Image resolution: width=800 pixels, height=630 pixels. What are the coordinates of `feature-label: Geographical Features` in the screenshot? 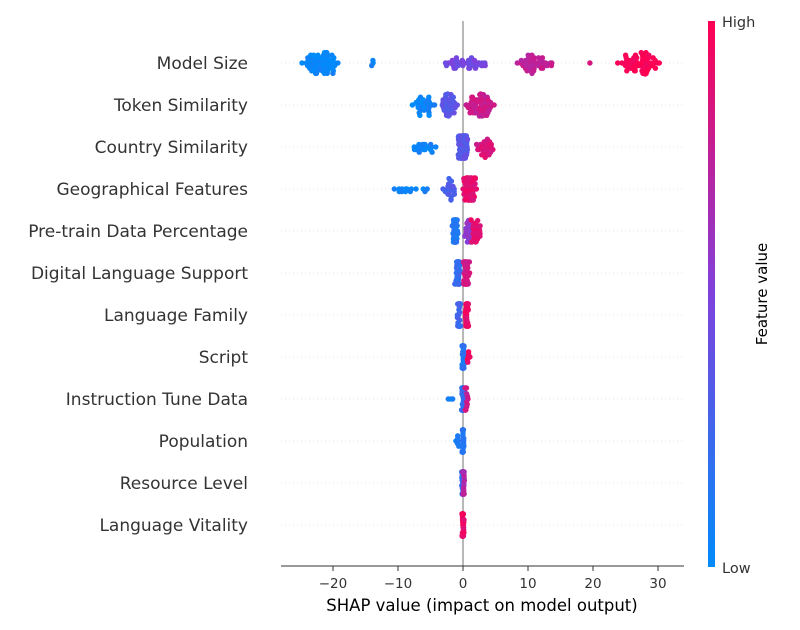 It's located at (152, 190).